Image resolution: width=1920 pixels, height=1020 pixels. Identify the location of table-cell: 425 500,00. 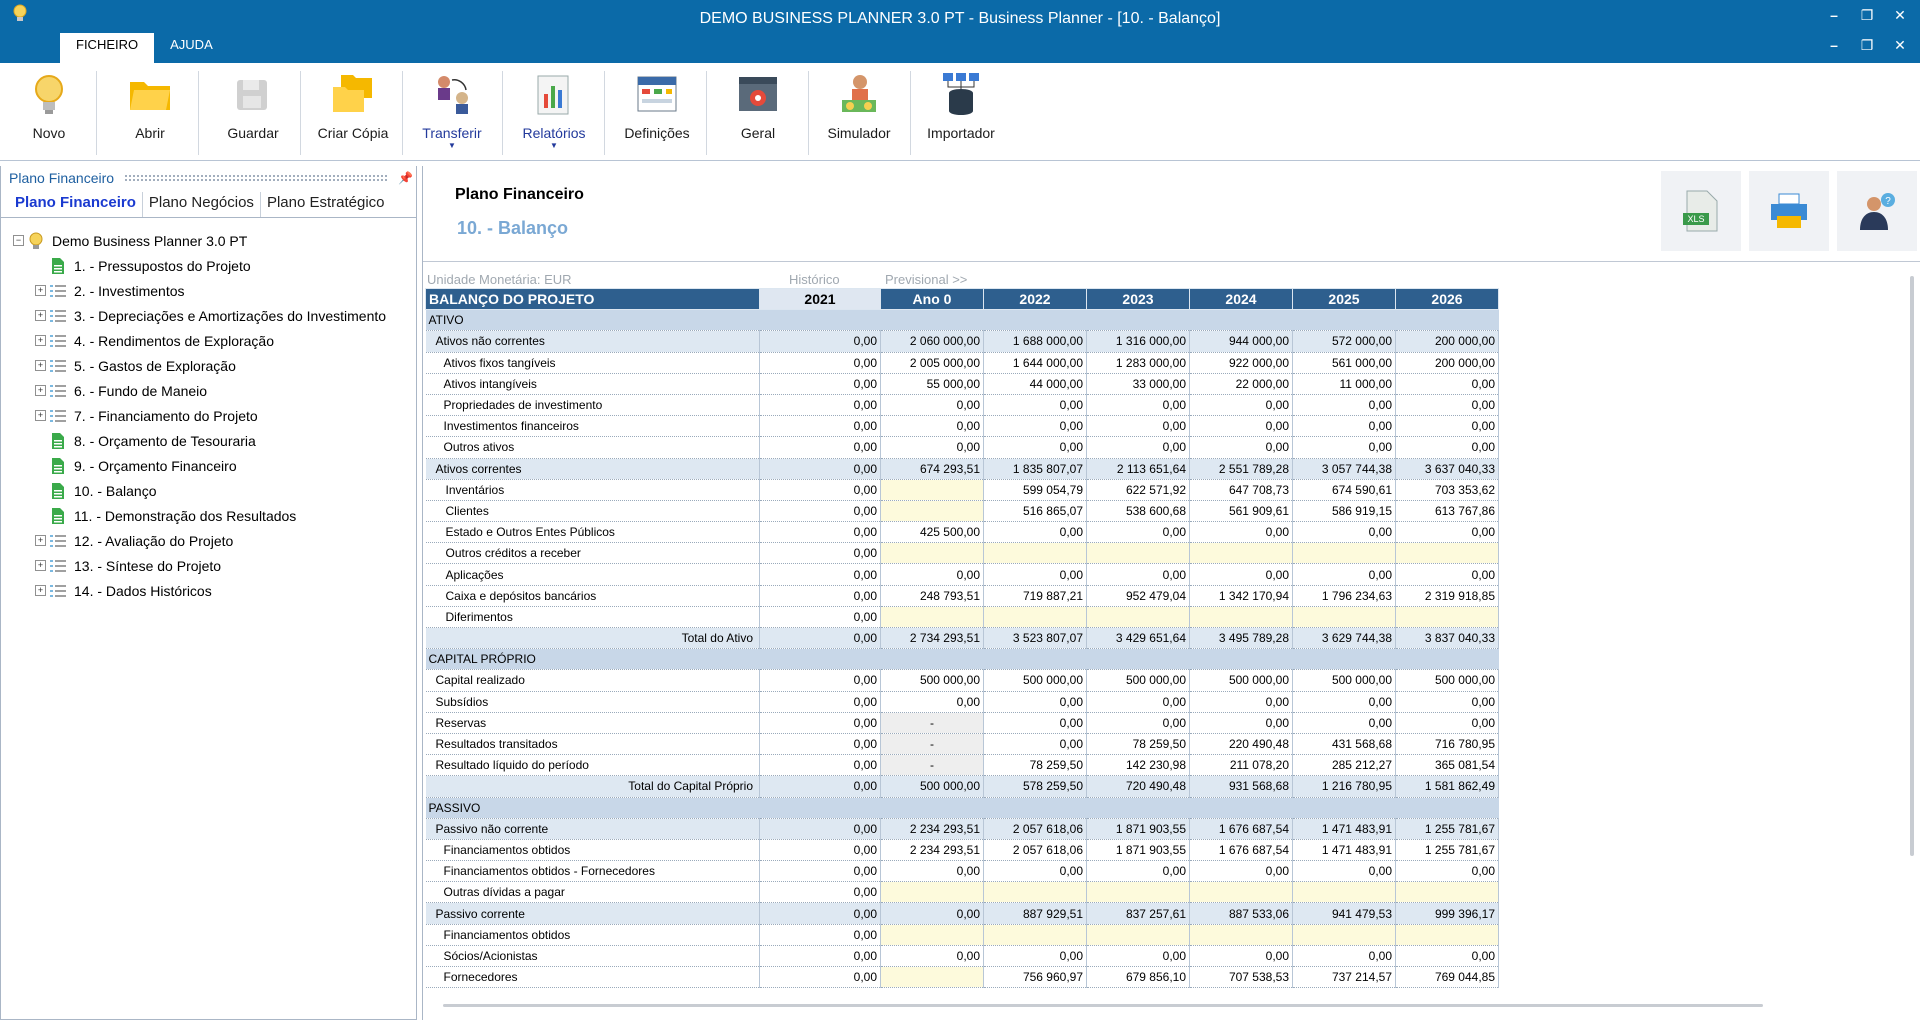
(932, 532).